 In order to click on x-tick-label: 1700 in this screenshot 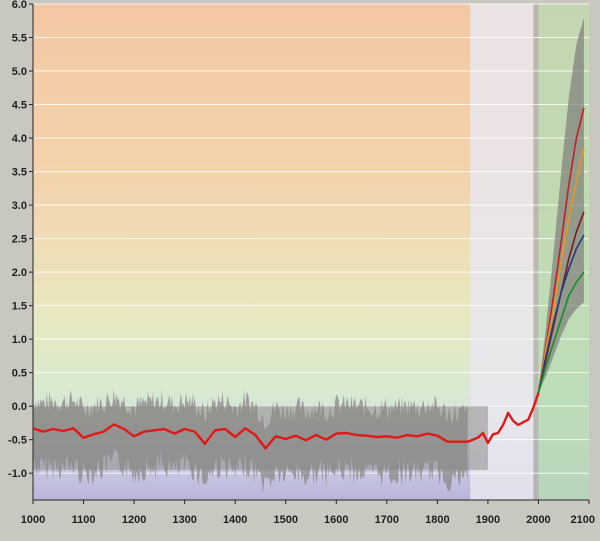, I will do `click(387, 520)`.